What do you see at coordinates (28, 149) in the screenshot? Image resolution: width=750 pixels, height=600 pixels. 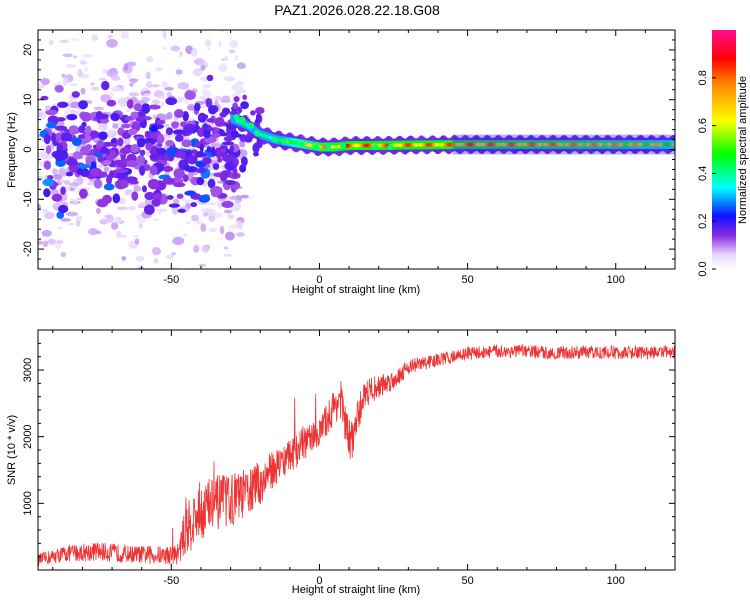 I see `spectrogram-ytick-label: 0` at bounding box center [28, 149].